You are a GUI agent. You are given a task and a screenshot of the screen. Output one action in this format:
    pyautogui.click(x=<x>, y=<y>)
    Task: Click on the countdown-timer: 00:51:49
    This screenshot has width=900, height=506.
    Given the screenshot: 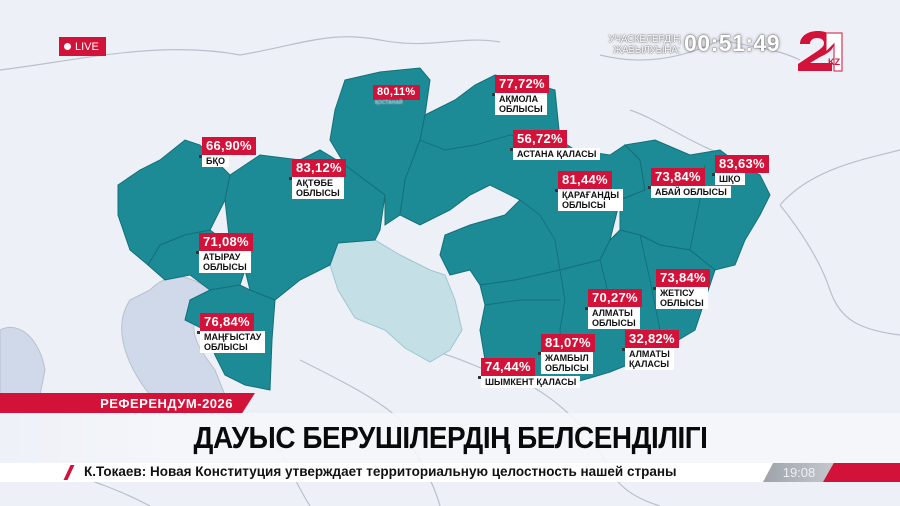 What is the action you would take?
    pyautogui.click(x=732, y=43)
    